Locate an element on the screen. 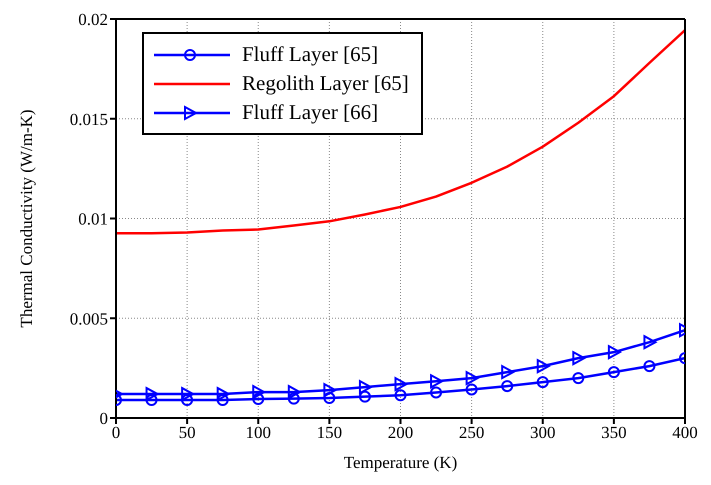 This screenshot has width=711, height=485. x-tick-label: 350 is located at coordinates (614, 432).